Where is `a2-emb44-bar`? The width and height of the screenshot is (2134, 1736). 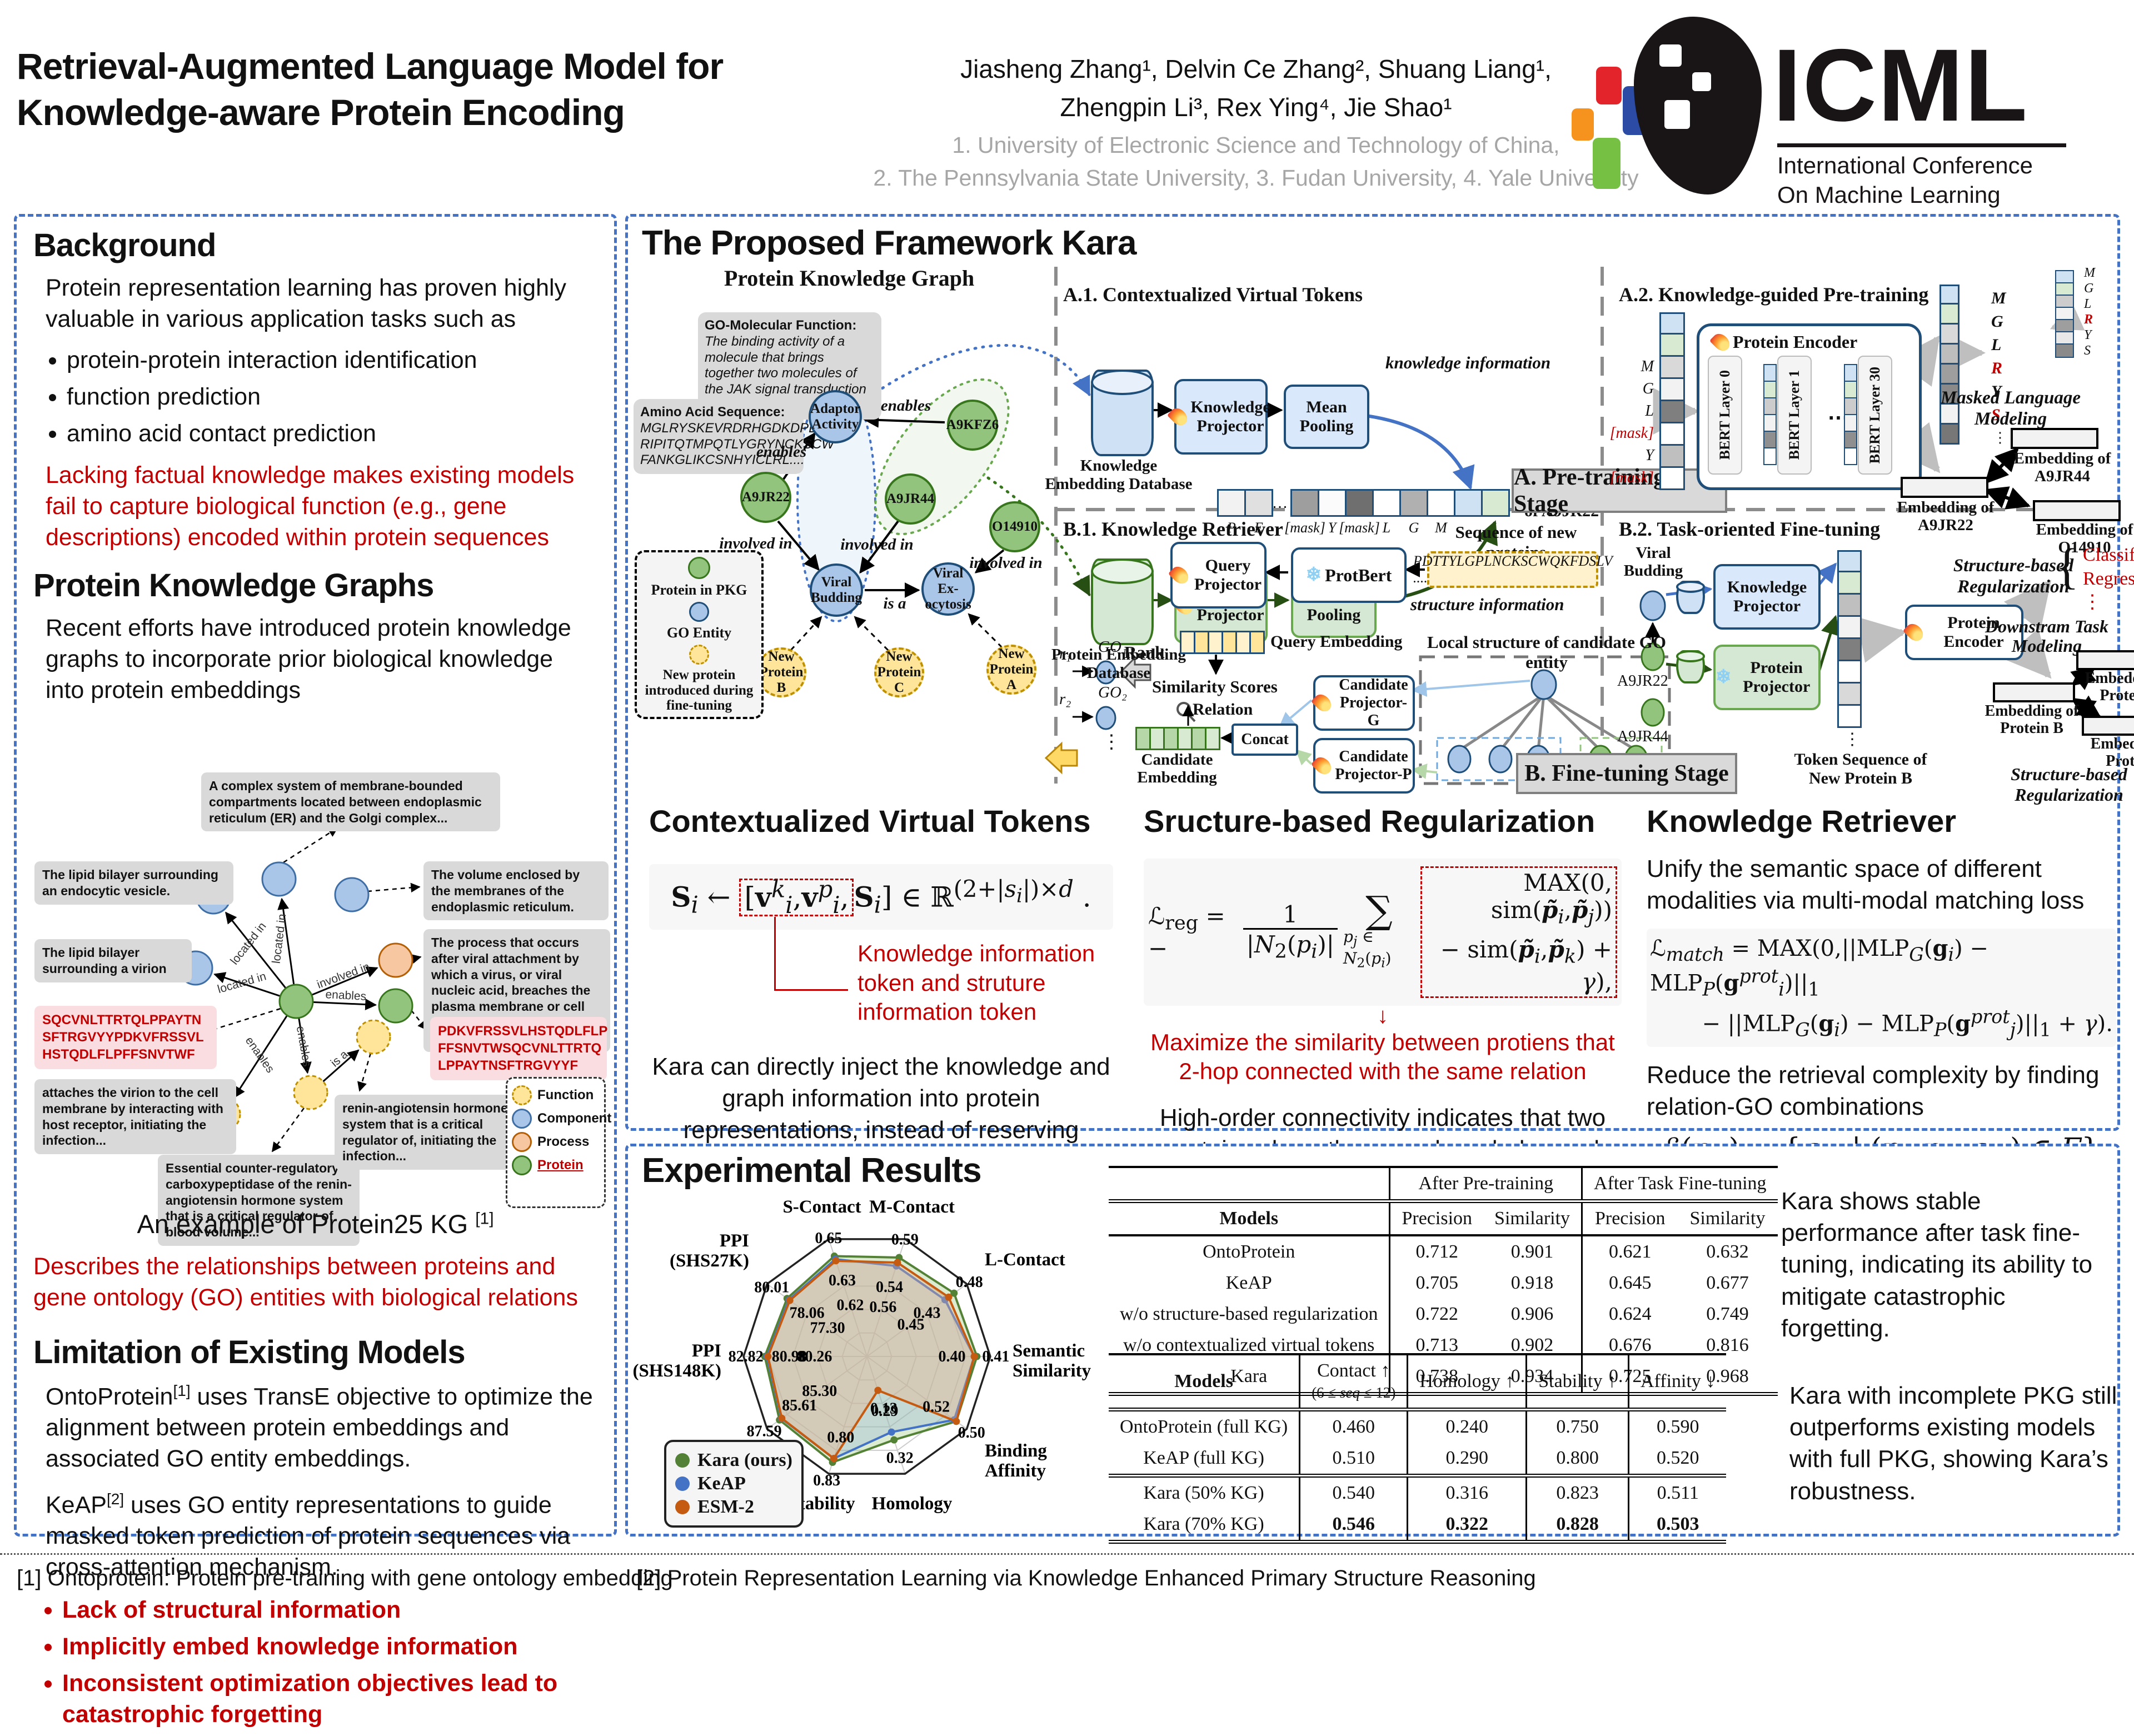
a2-emb44-bar is located at coordinates (2054, 438).